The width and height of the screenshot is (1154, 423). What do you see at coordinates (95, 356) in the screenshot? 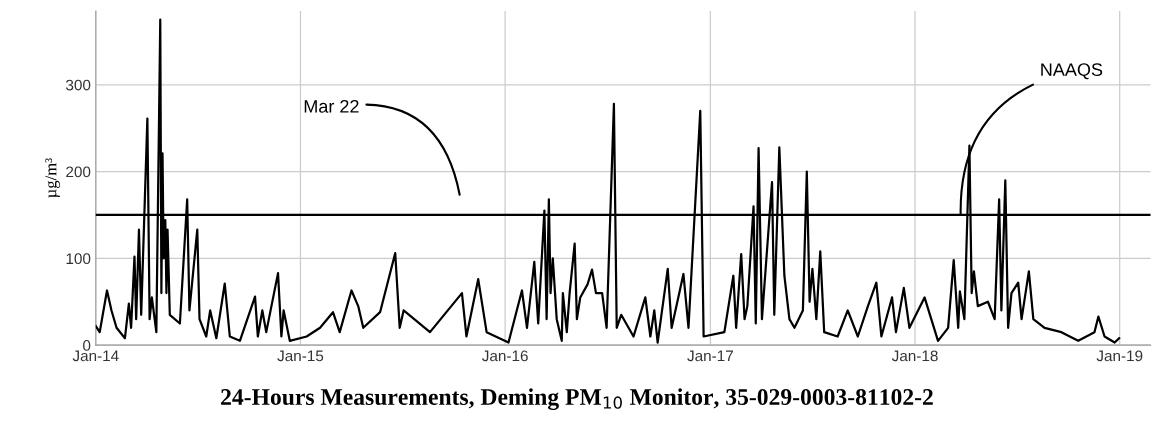
I see `x-tick-label: Jan-14` at bounding box center [95, 356].